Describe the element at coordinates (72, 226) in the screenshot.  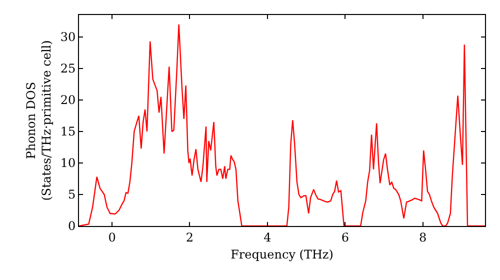
I see `y-tick-label: 0` at that location.